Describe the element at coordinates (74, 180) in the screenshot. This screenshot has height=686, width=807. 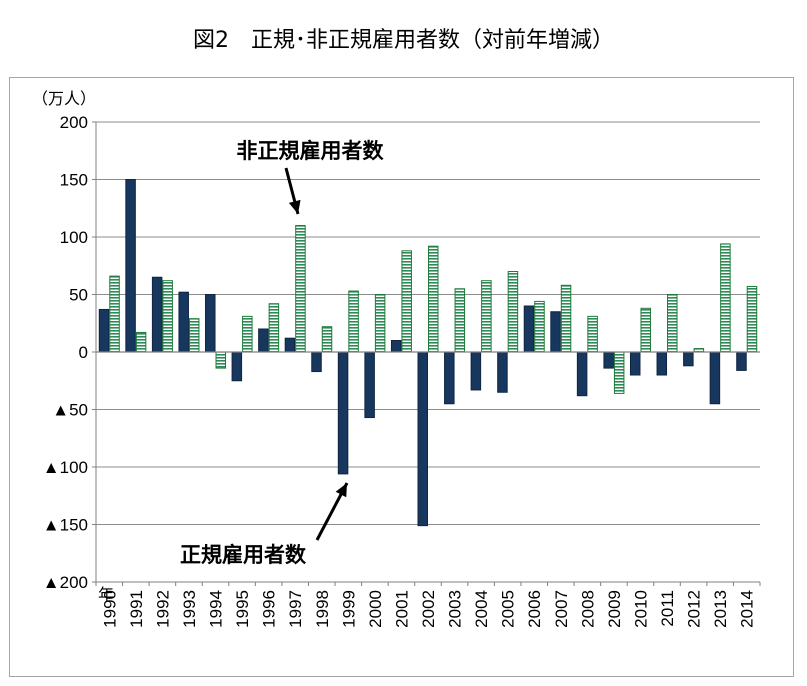
I see `y-tick-label: 150` at that location.